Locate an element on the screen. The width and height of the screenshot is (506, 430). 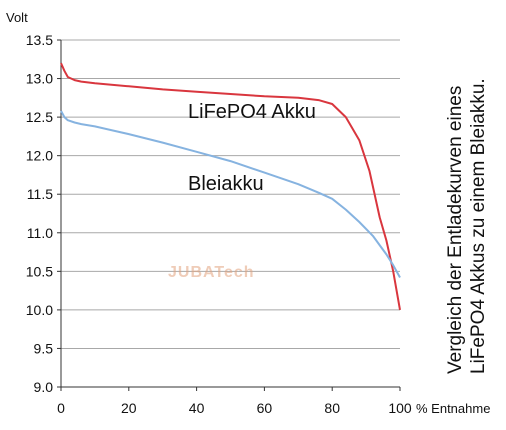
side-title-line-1: Vergleich der Entladekurven eines is located at coordinates (455, 230).